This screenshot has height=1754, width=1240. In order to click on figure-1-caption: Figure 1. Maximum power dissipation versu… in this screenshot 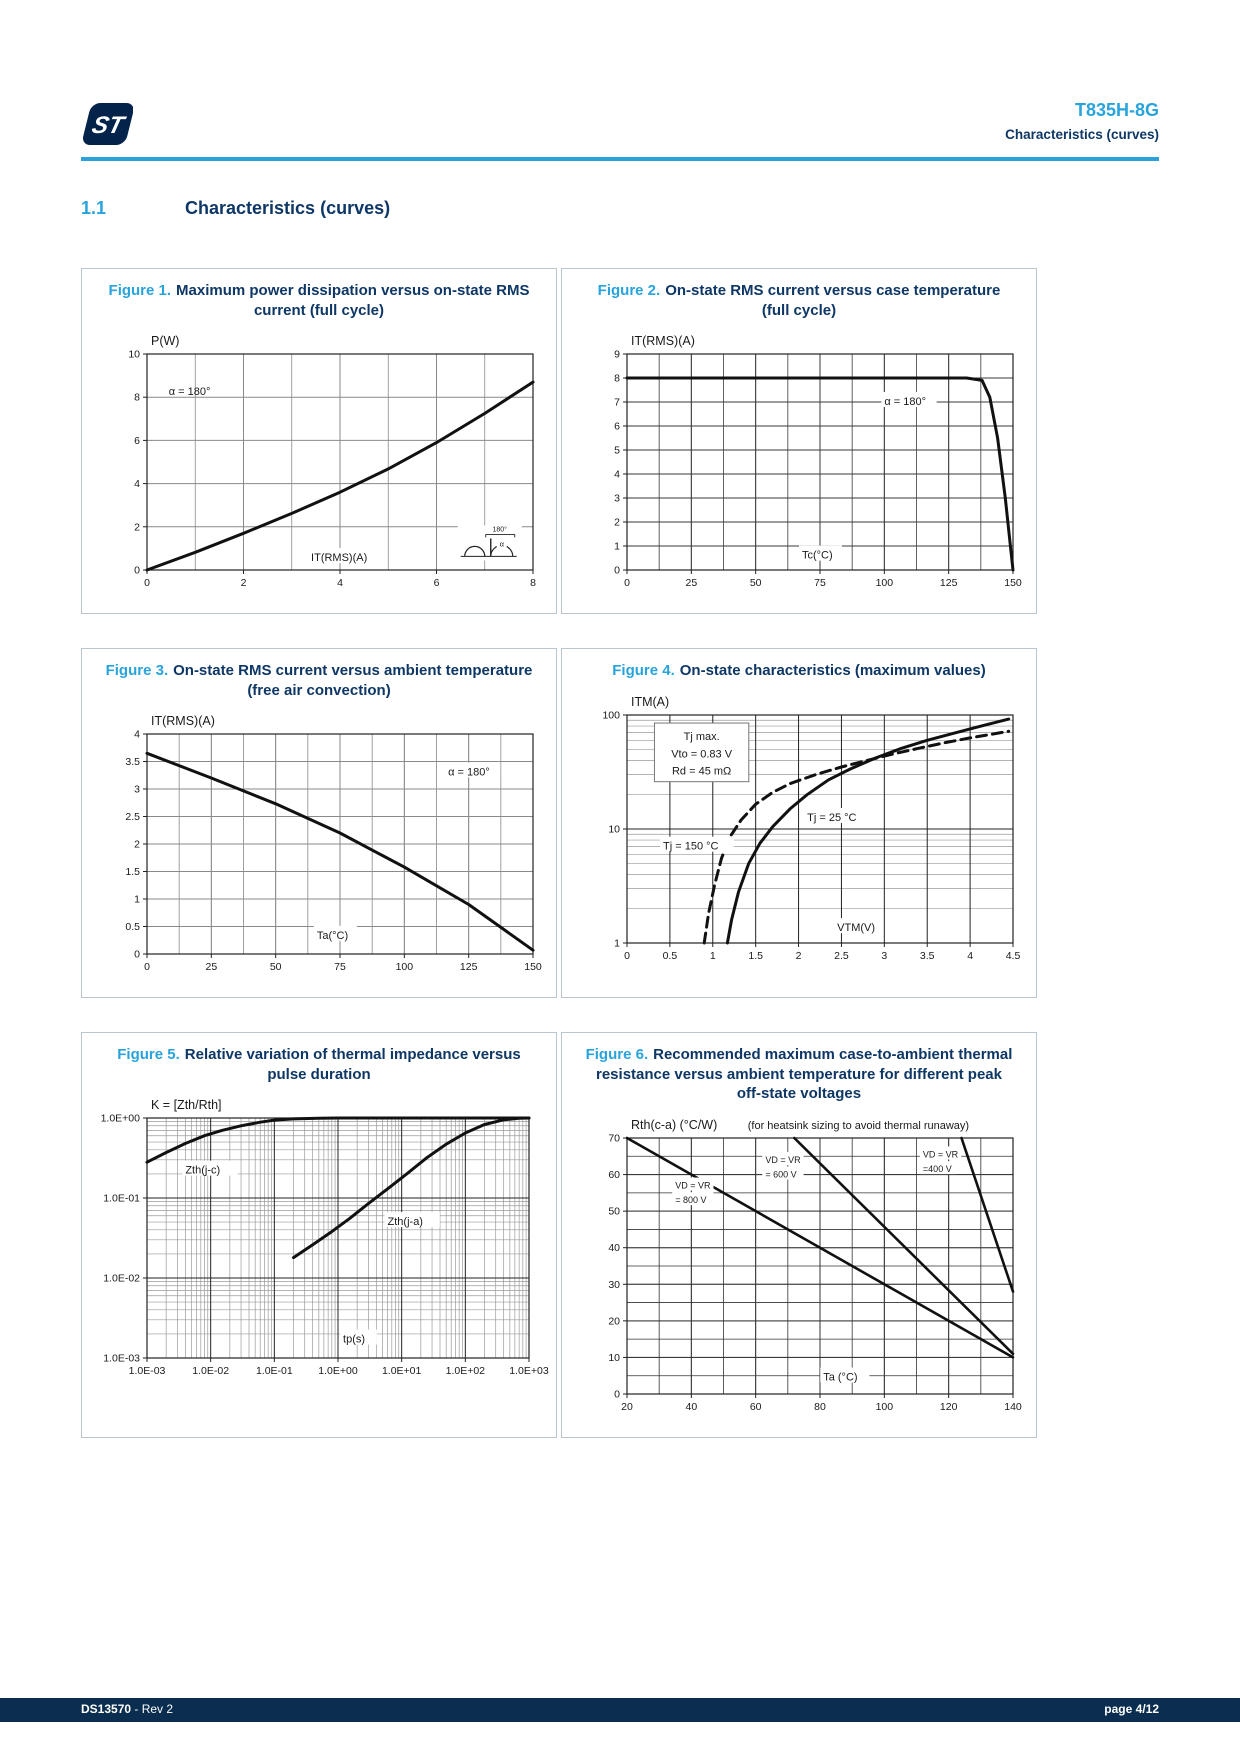, I will do `click(319, 302)`.